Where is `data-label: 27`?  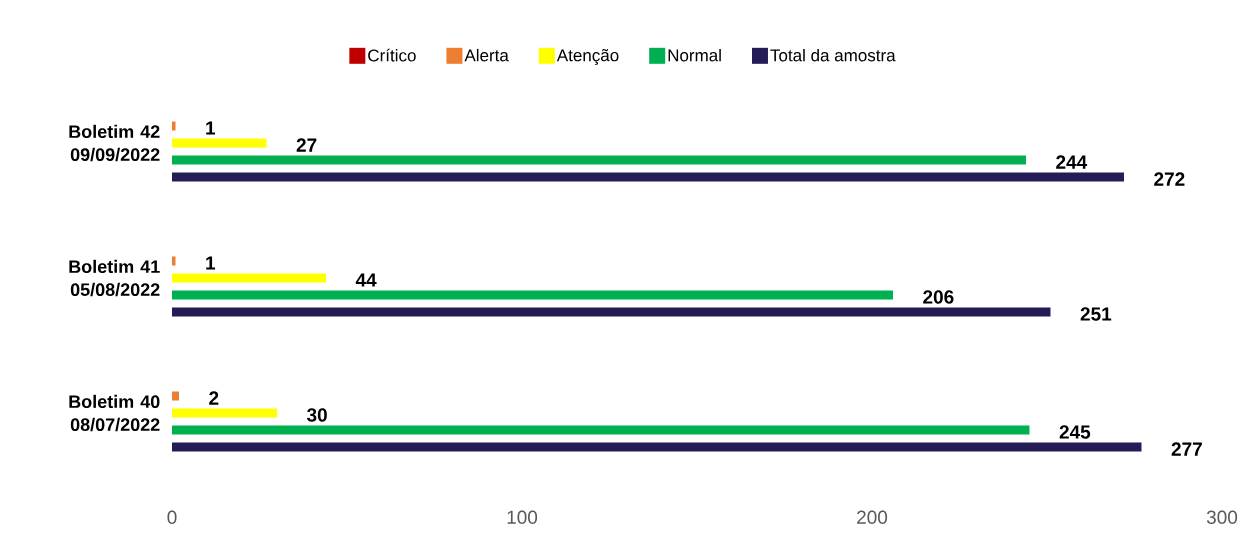
data-label: 27 is located at coordinates (306, 145).